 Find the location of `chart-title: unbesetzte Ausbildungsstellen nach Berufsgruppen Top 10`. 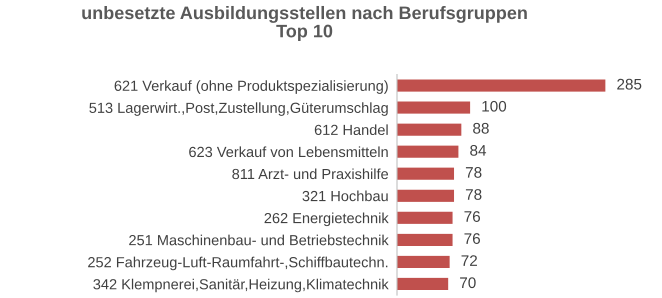

chart-title: unbesetzte Ausbildungsstellen nach Berufsgruppen Top 10 is located at coordinates (304, 24).